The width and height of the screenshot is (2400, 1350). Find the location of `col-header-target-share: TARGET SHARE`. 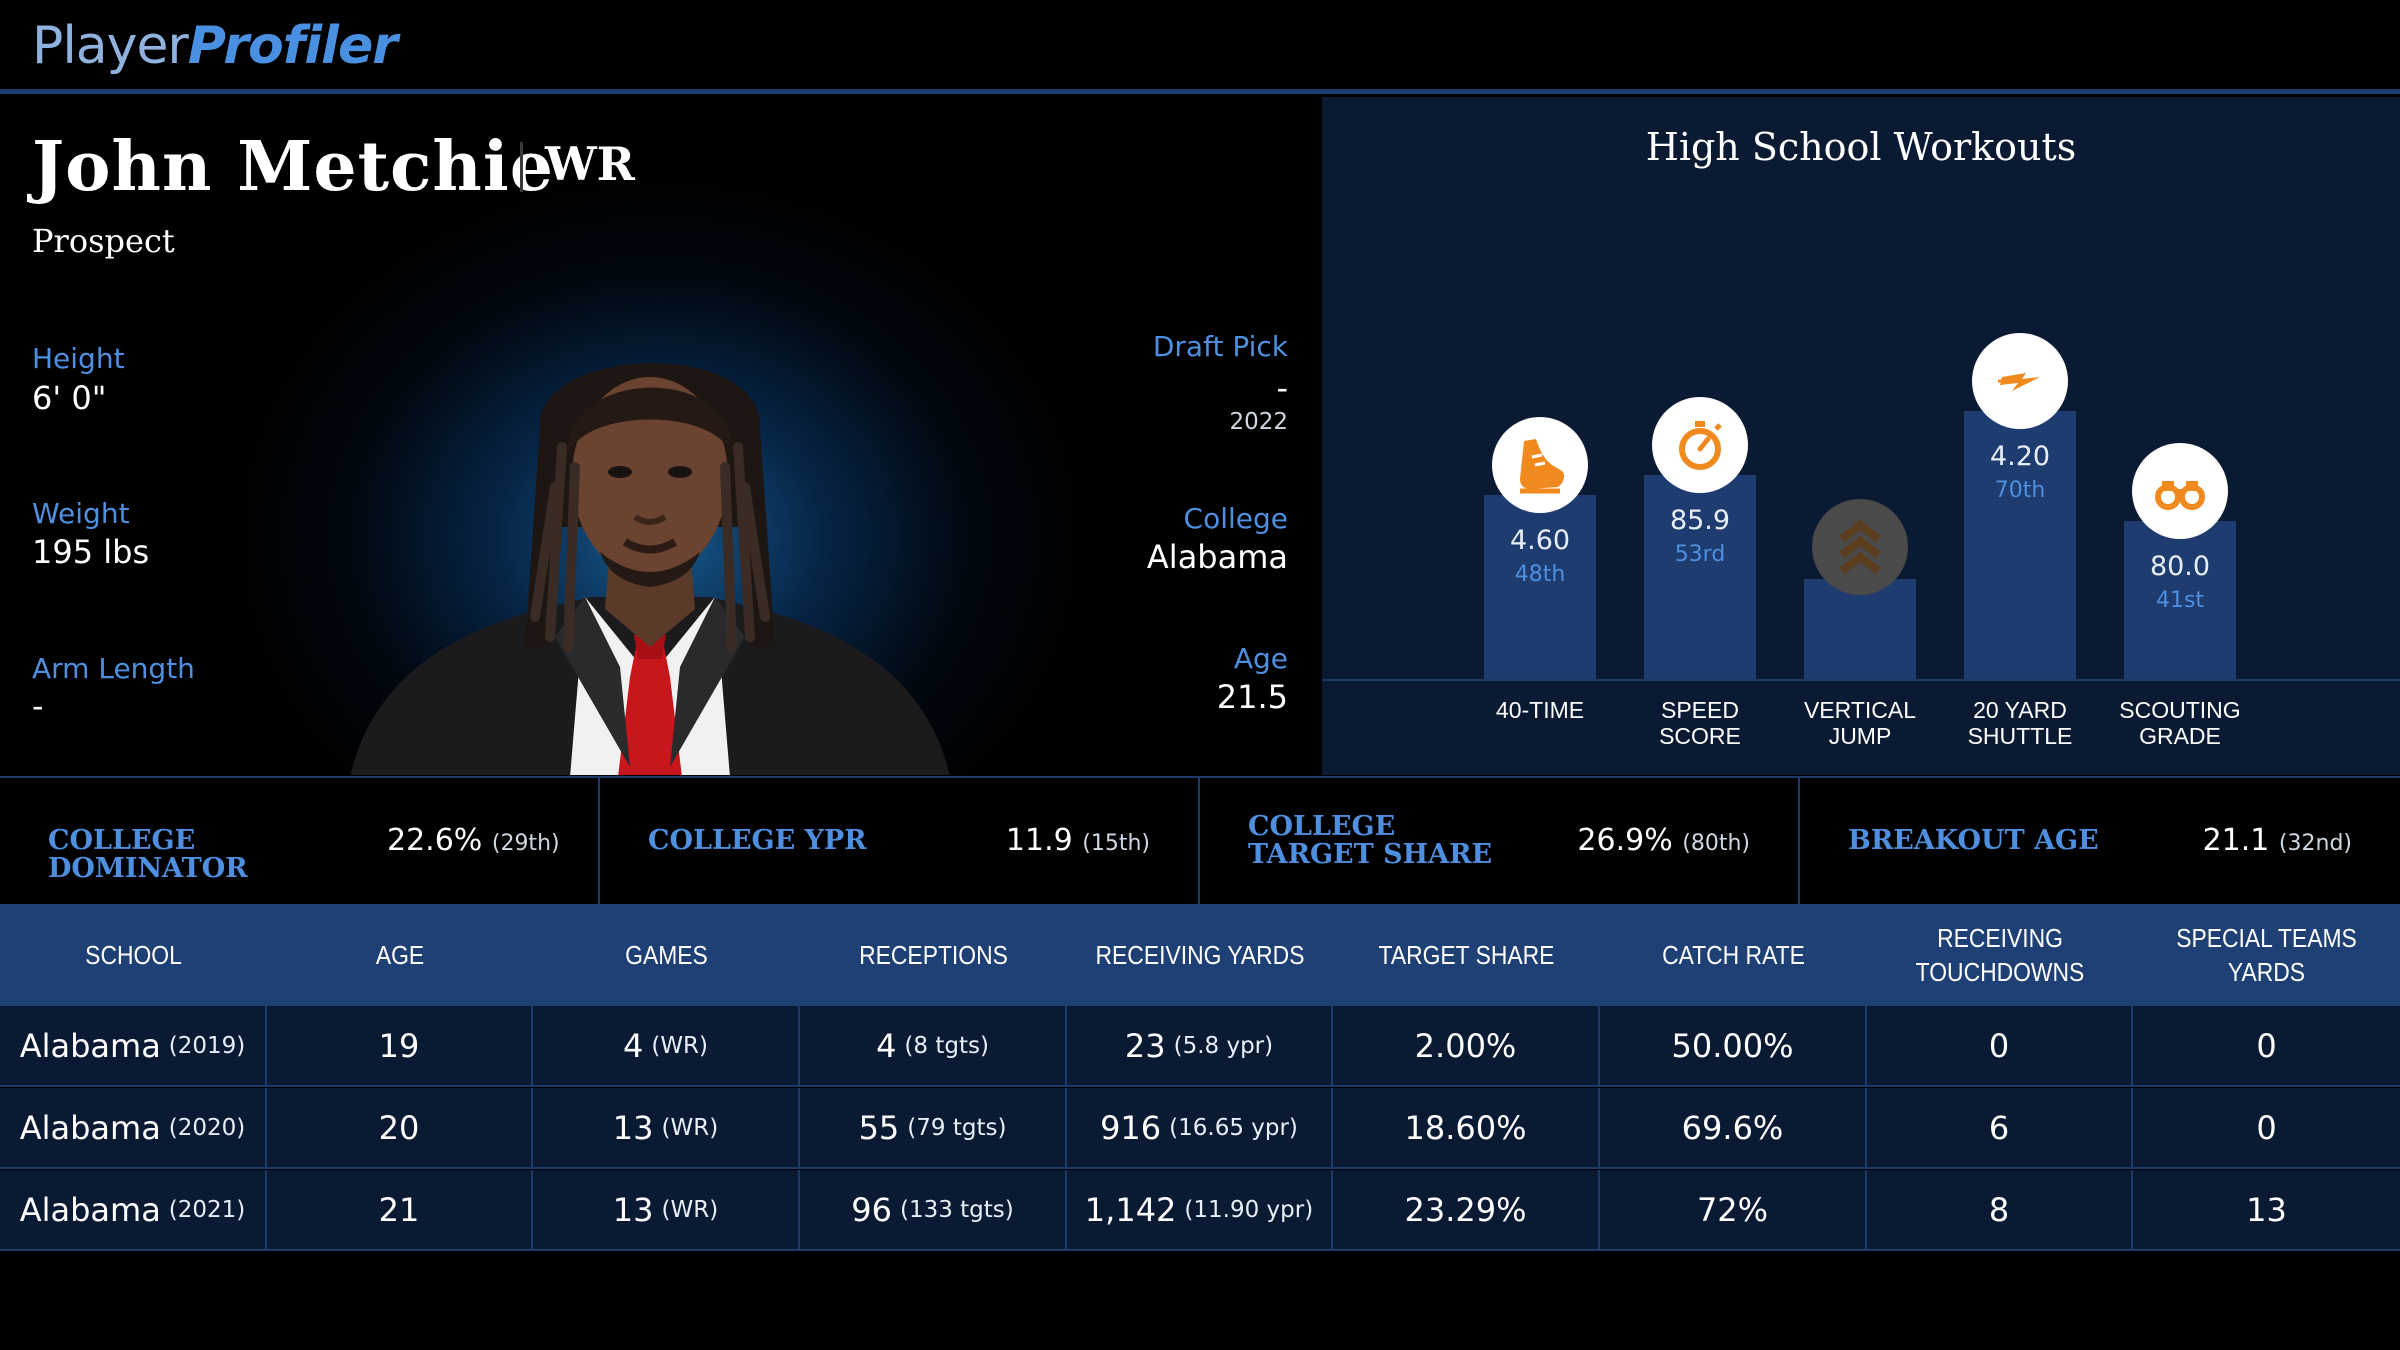

col-header-target-share: TARGET SHARE is located at coordinates (1466, 955).